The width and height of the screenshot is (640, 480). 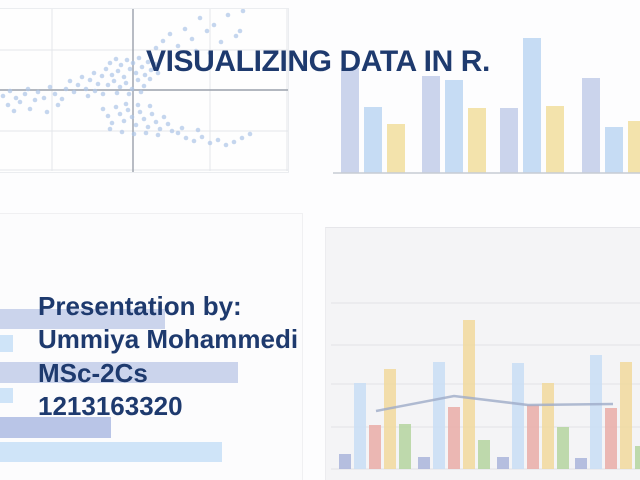 What do you see at coordinates (318, 61) in the screenshot?
I see `slide-title: VISUALIZING DATA IN R.` at bounding box center [318, 61].